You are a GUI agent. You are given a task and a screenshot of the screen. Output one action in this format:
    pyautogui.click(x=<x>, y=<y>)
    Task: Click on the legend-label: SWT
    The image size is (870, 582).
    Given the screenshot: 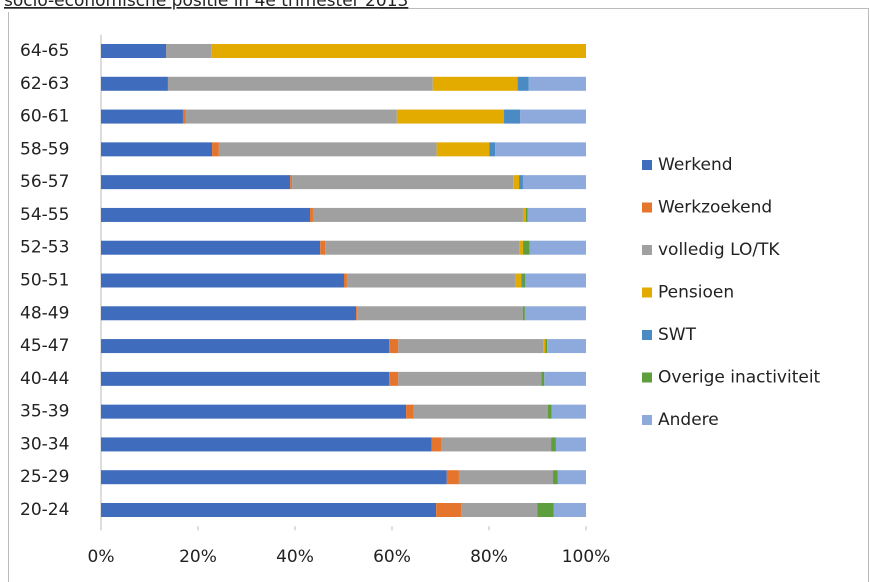 What is the action you would take?
    pyautogui.click(x=677, y=335)
    